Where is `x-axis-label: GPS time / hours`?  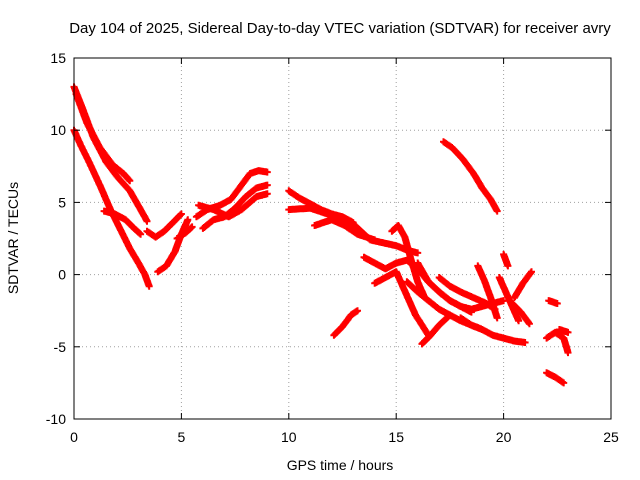
x-axis-label: GPS time / hours is located at coordinates (340, 465).